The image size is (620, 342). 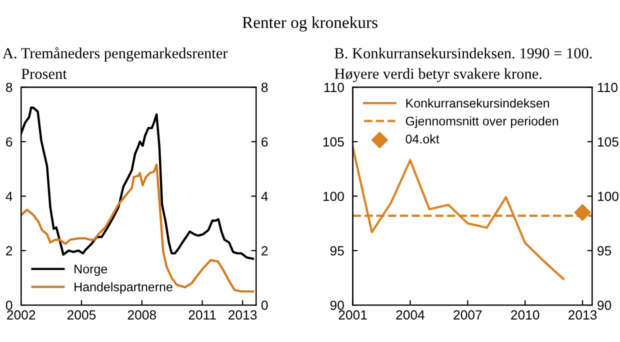 What do you see at coordinates (265, 142) in the screenshot?
I see `y2-tick-label: 6` at bounding box center [265, 142].